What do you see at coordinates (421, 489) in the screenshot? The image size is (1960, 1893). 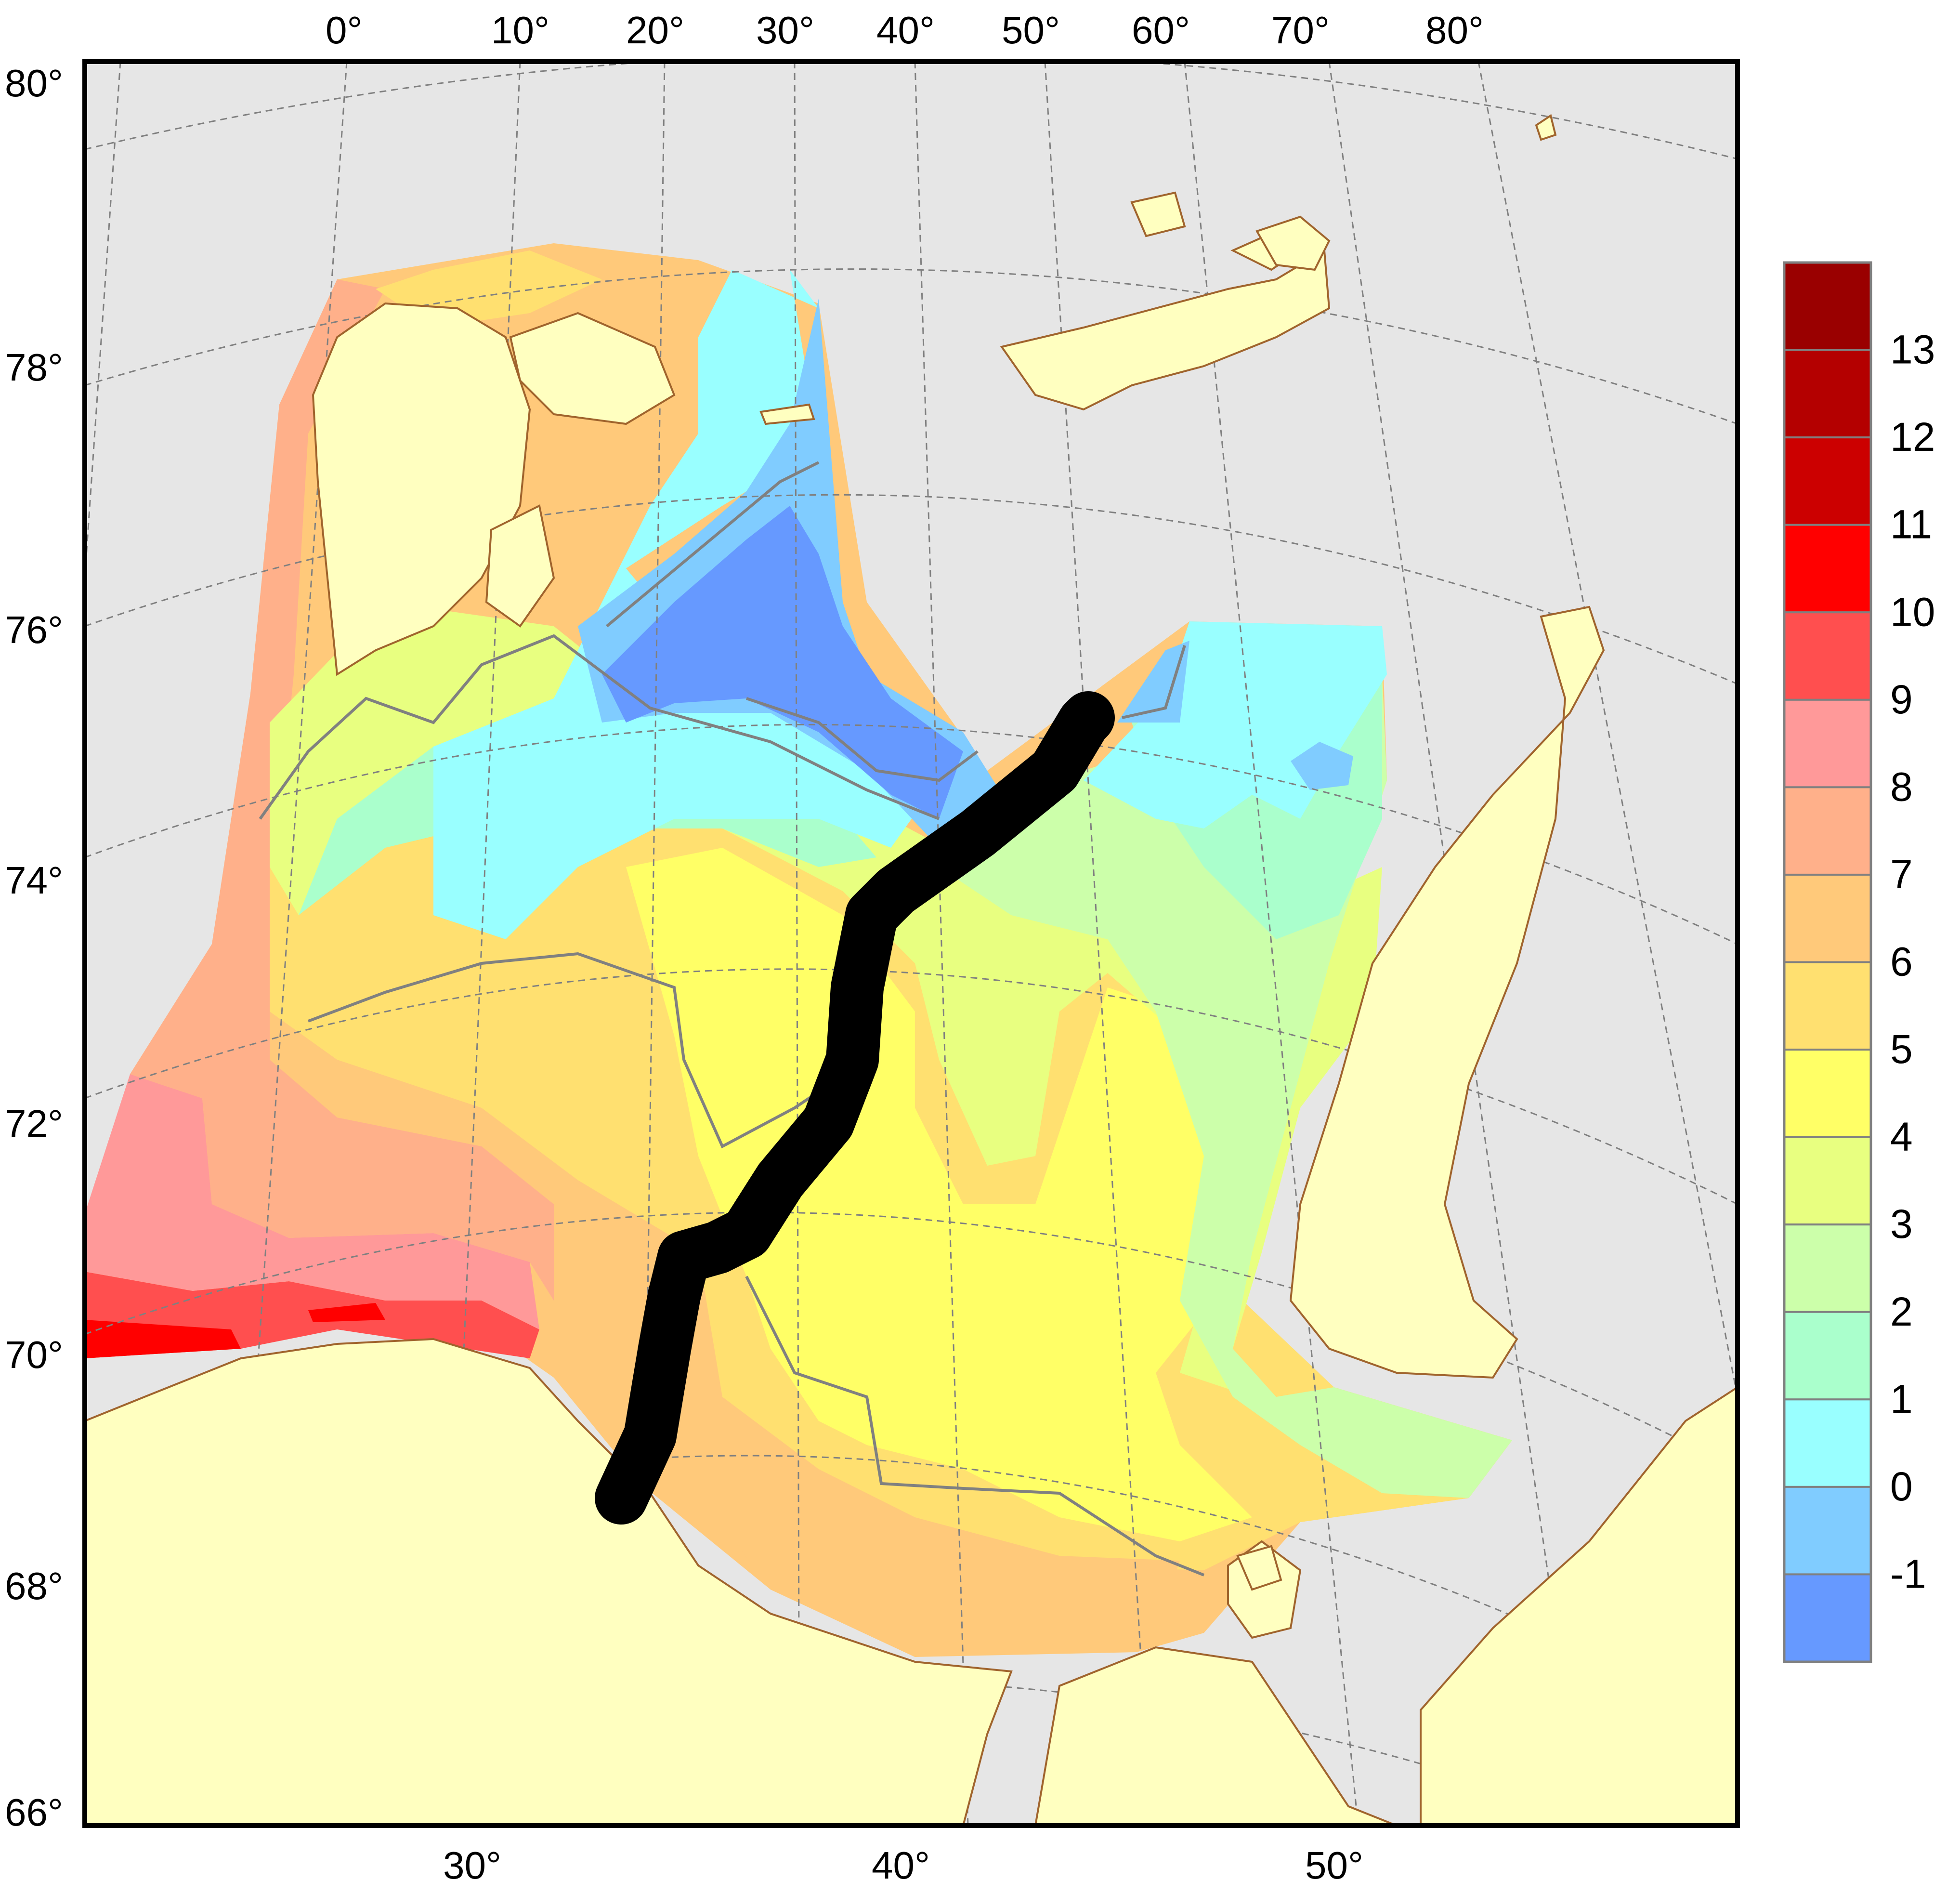 I see `svalbard-spitsbergen` at bounding box center [421, 489].